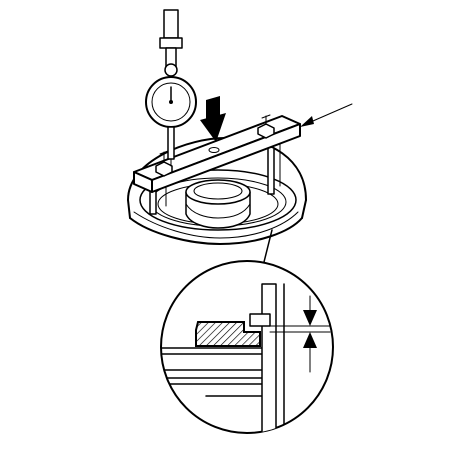 Image resolution: width=475 pixels, height=449 pixels. Describe the element at coordinates (310, 329) in the screenshot. I see `measurement-arrows-icon` at that location.